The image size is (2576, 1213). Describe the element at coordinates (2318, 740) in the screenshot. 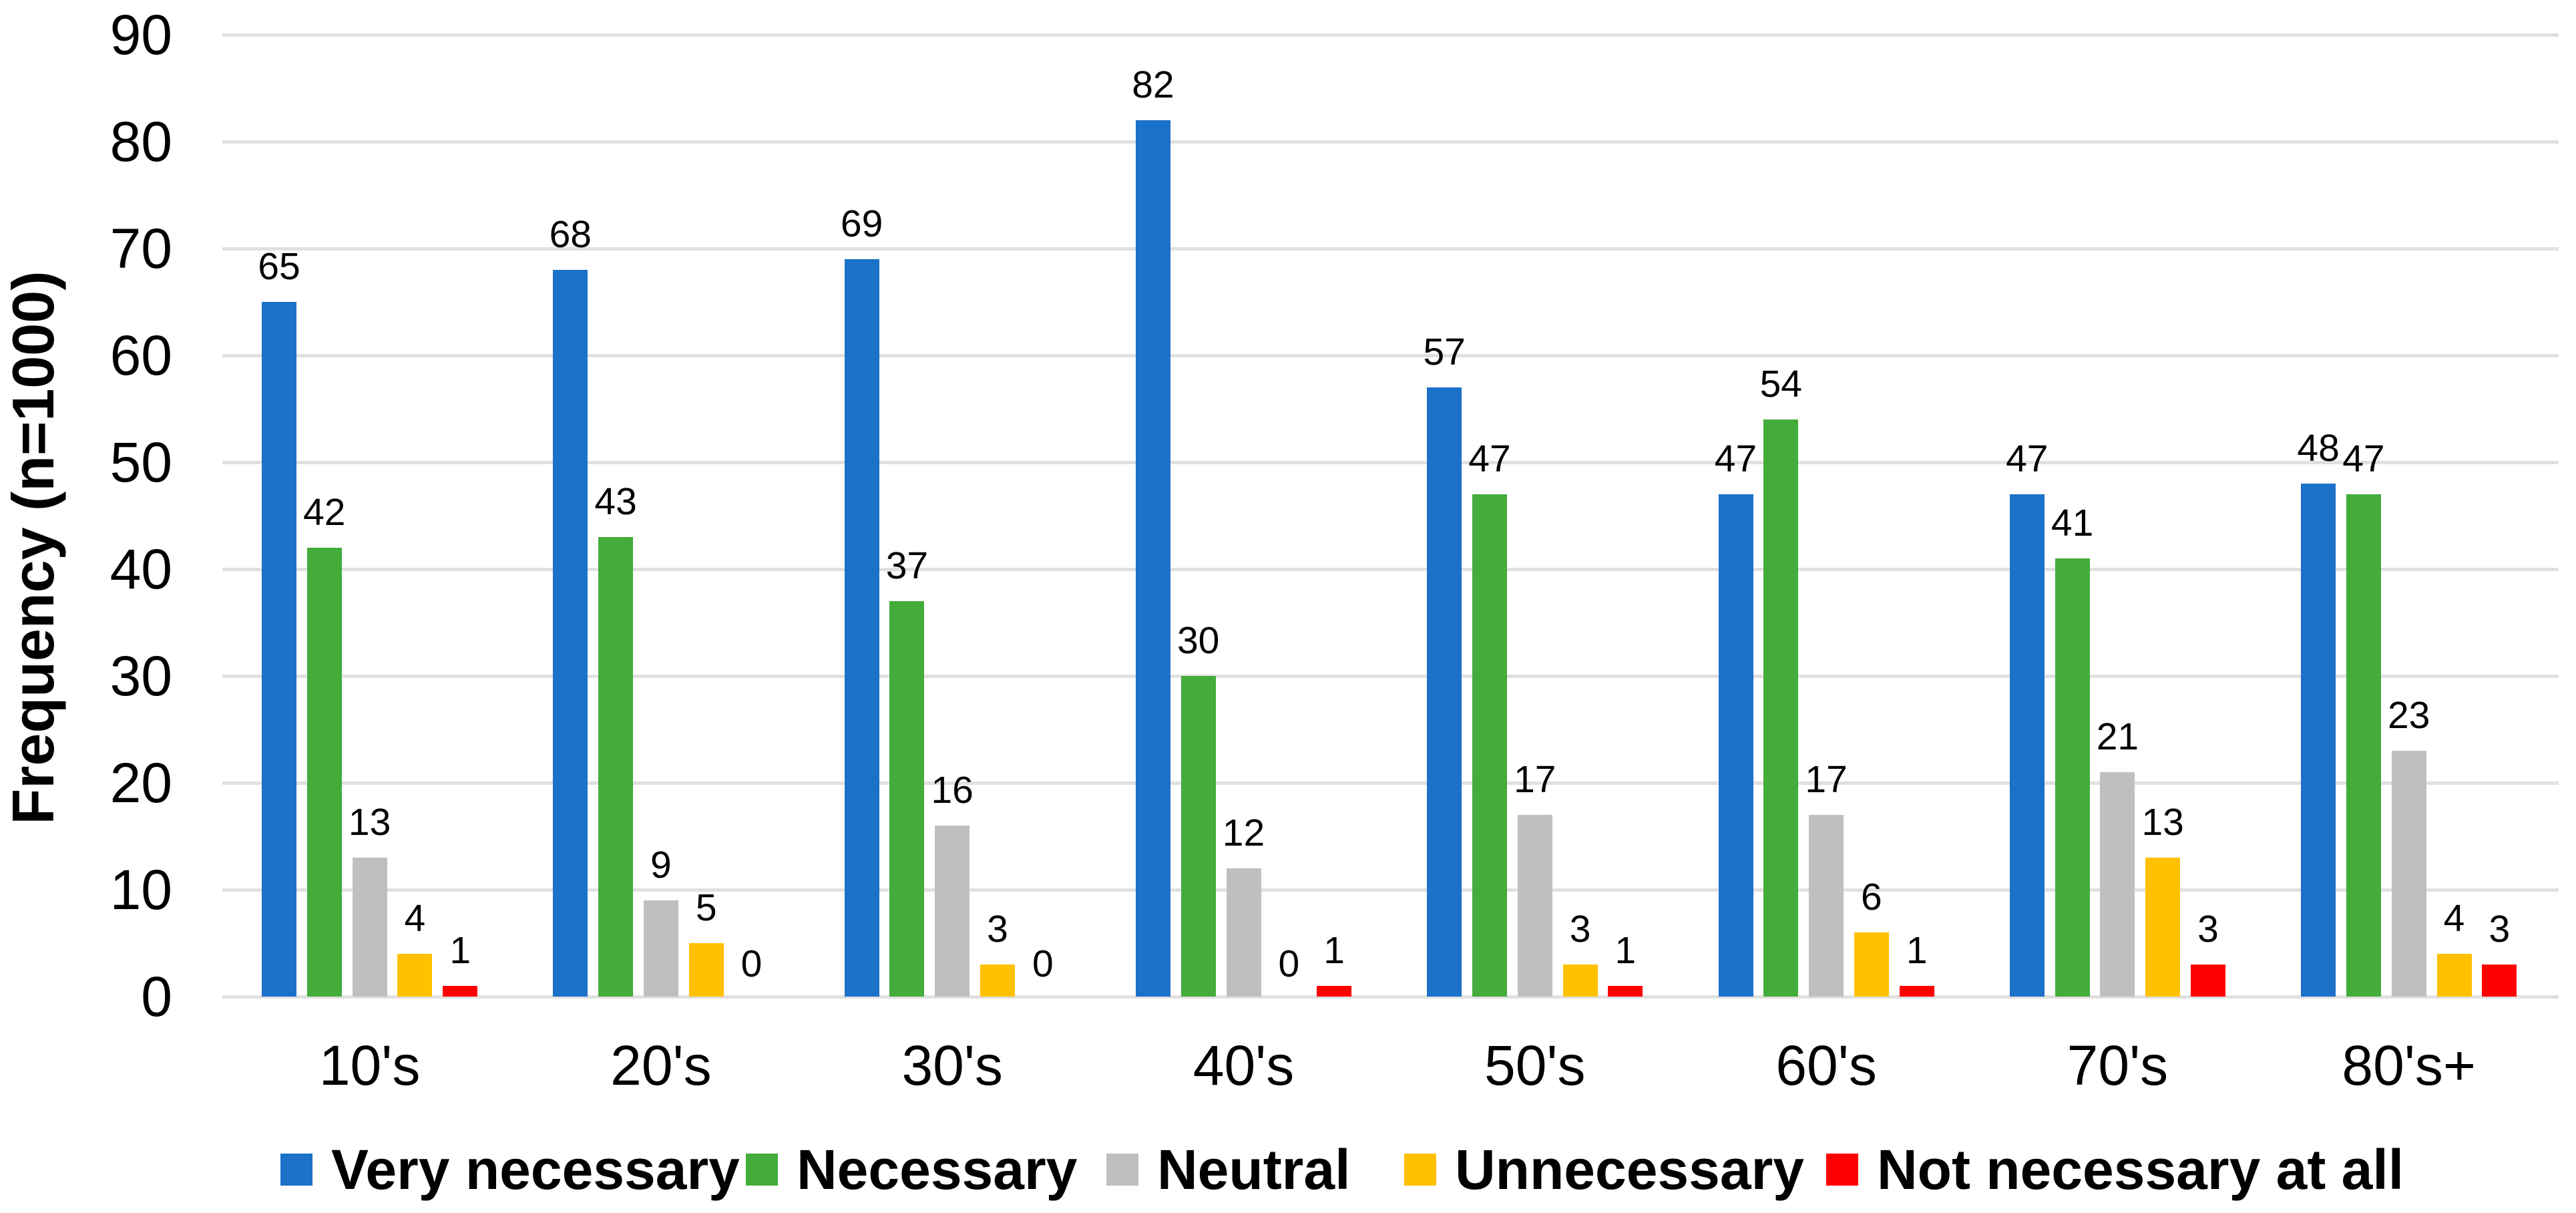

I see `bar-80-s-very-necessary` at that location.